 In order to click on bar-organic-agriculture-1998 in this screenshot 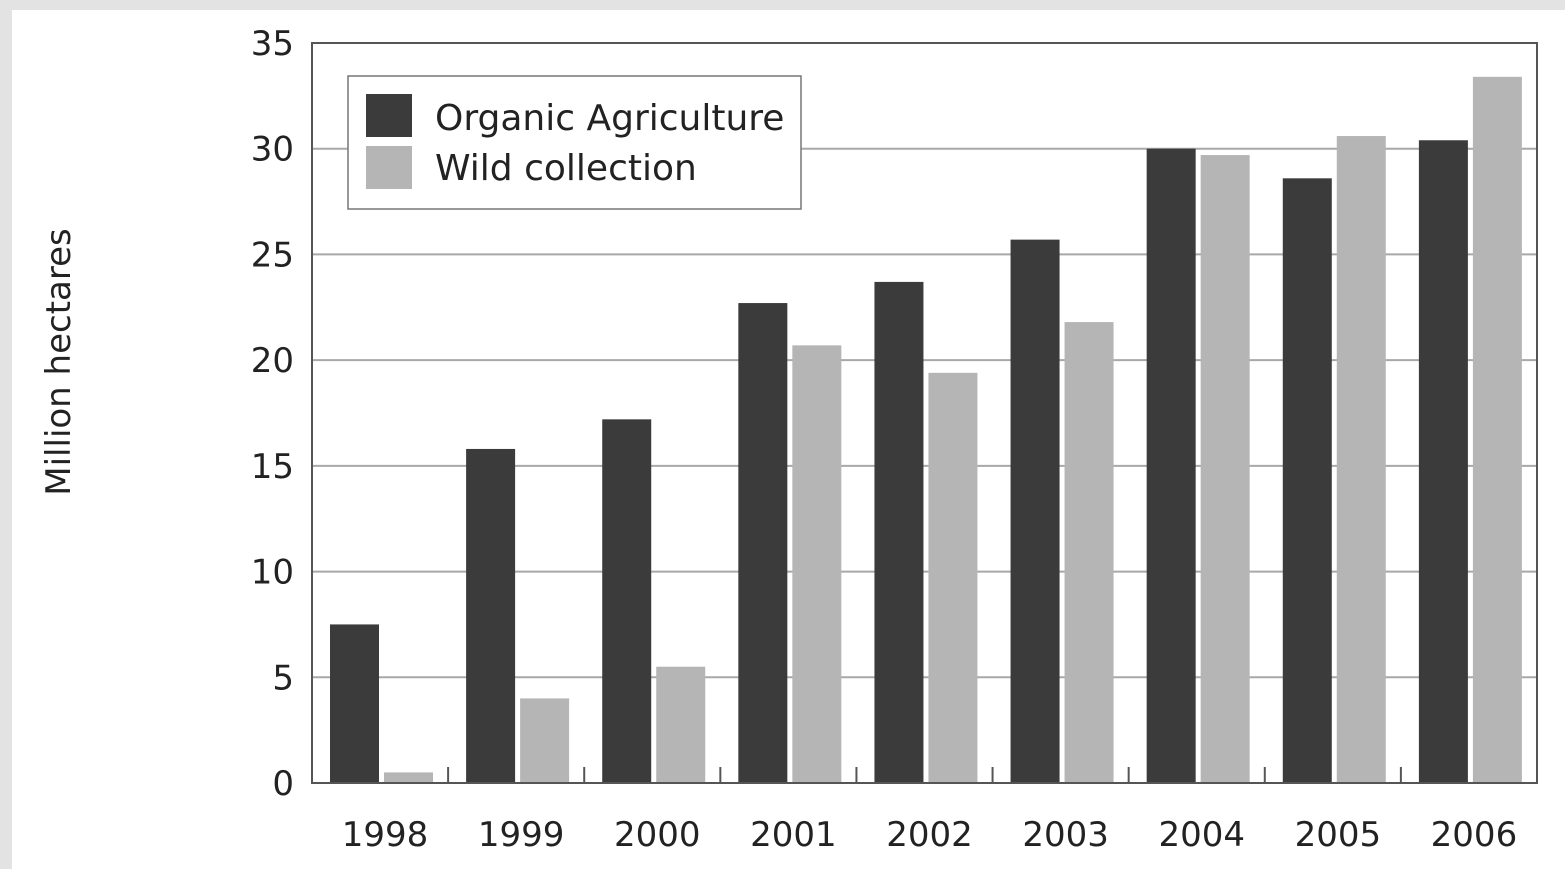, I will do `click(354, 703)`.